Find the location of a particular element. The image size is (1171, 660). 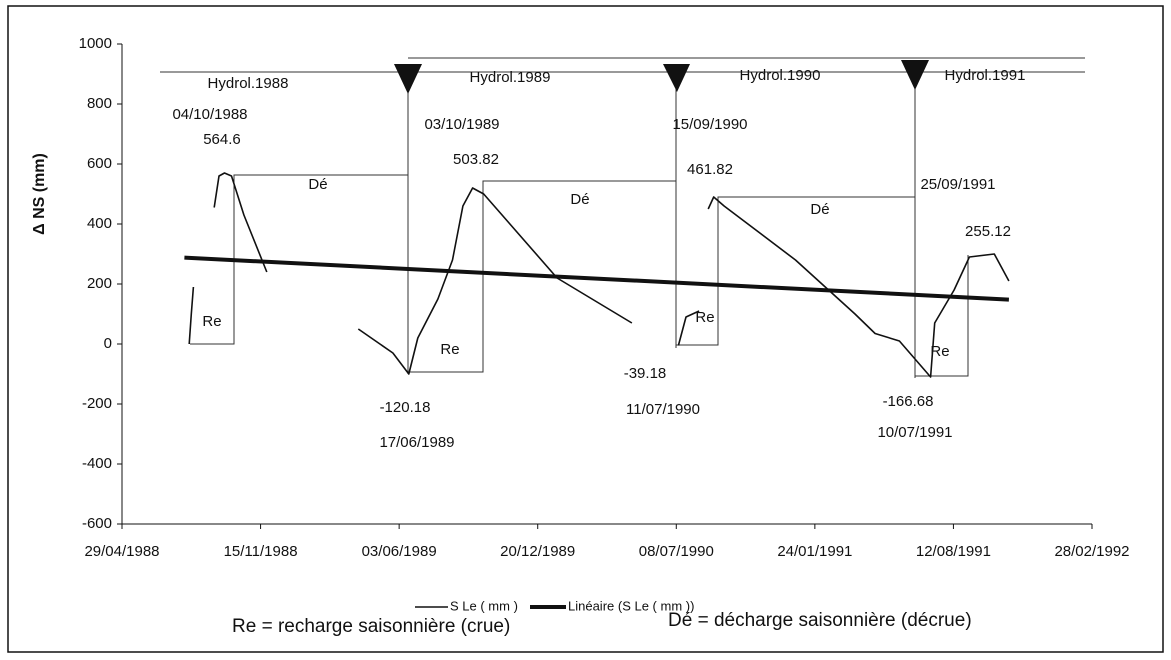

legend-label: S Le ( mm ) is located at coordinates (484, 605).